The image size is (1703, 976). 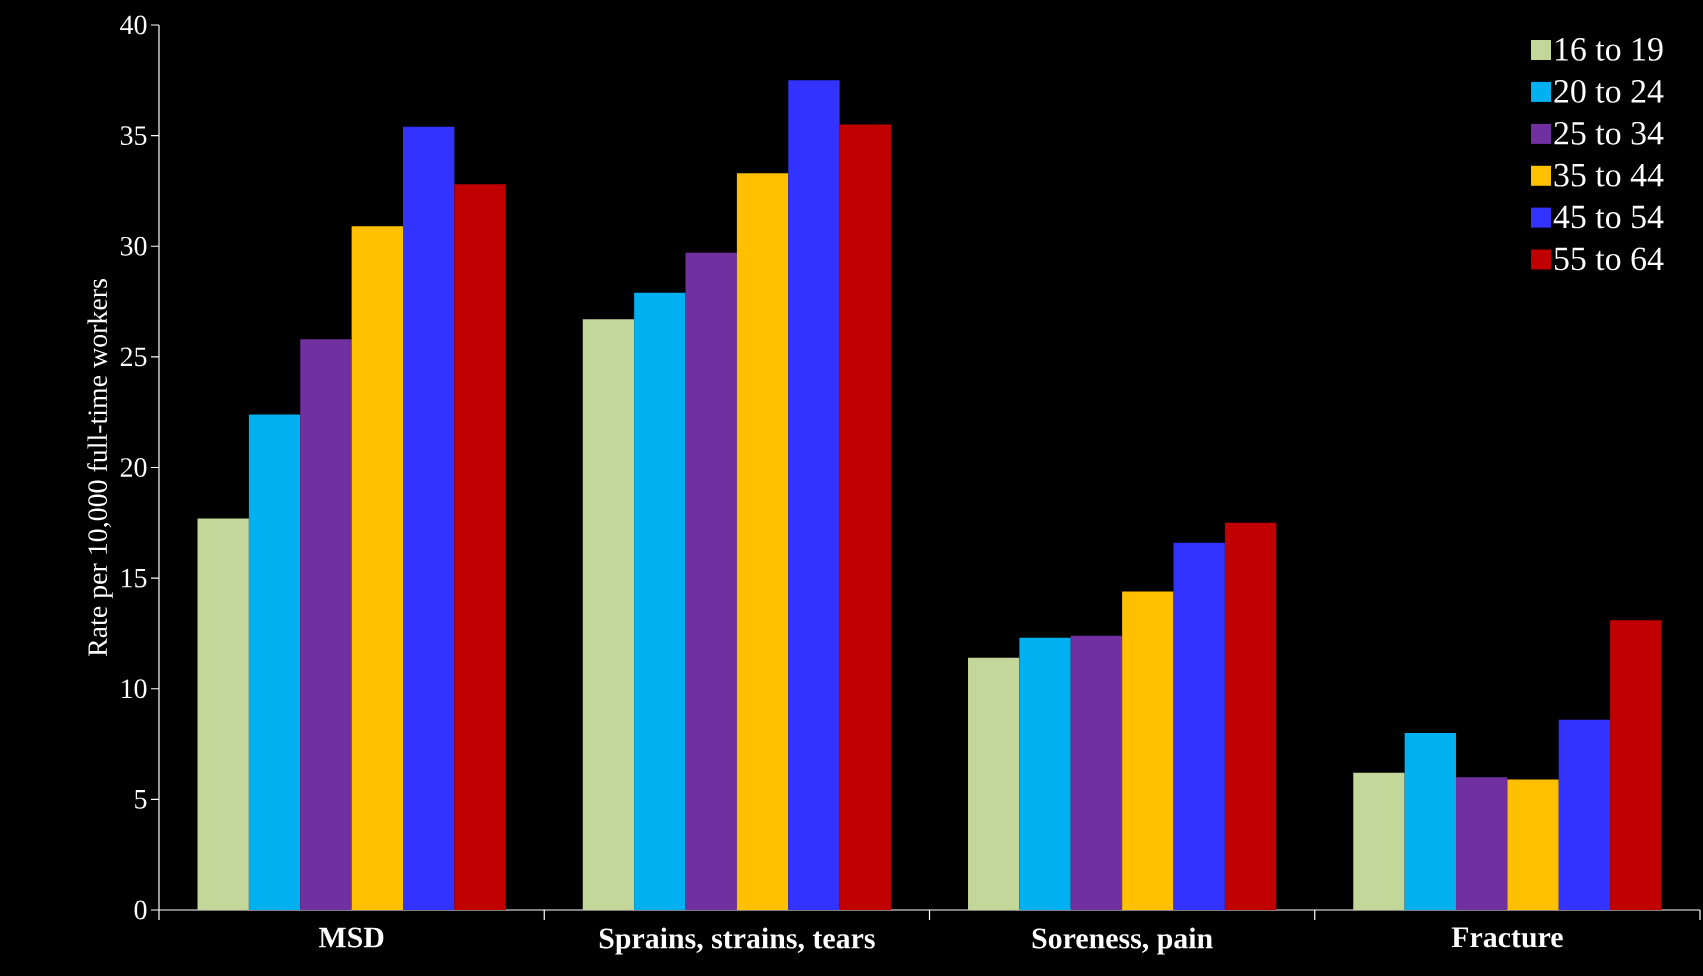 I want to click on legend-label: 25 to 34, so click(x=1609, y=133).